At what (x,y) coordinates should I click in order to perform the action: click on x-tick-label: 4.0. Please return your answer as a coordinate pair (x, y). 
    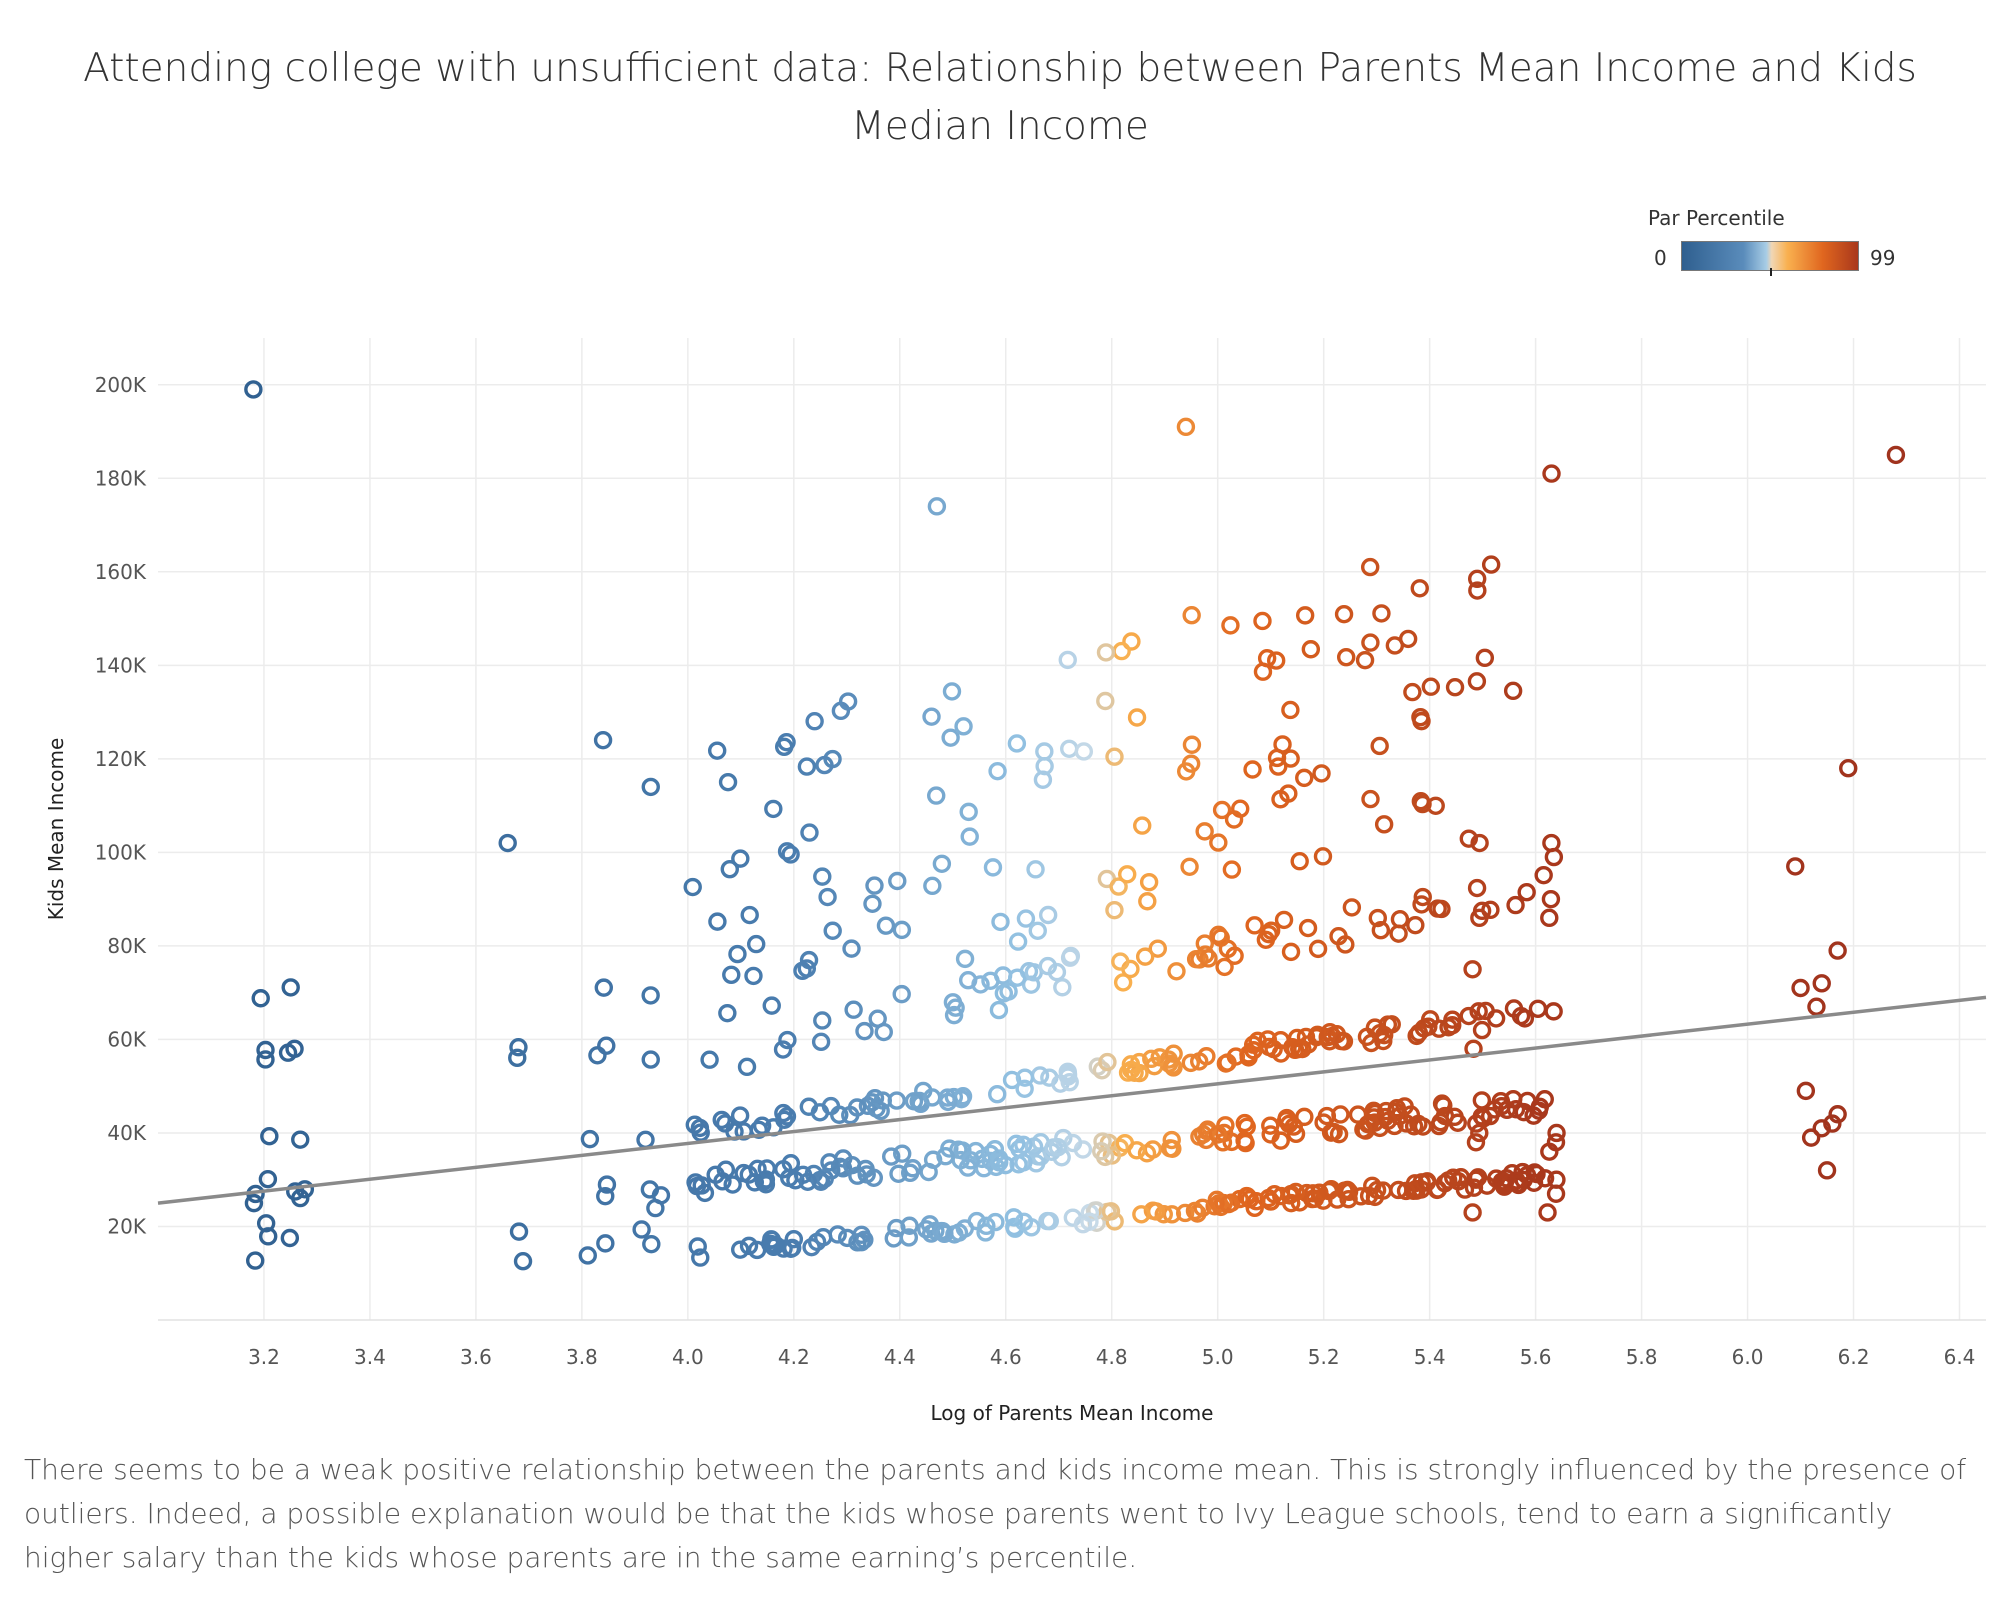
    Looking at the image, I should click on (688, 1357).